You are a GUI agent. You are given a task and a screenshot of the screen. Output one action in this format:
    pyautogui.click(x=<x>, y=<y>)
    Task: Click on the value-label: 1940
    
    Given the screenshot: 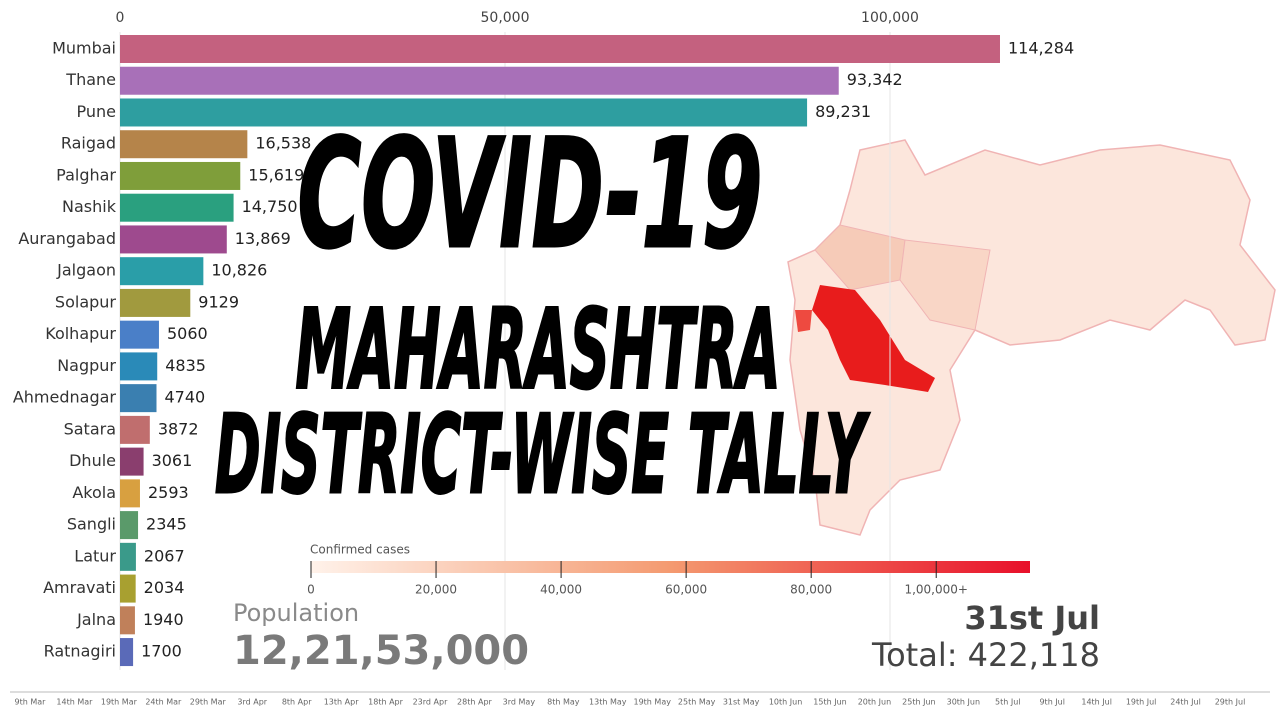 What is the action you would take?
    pyautogui.click(x=163, y=619)
    